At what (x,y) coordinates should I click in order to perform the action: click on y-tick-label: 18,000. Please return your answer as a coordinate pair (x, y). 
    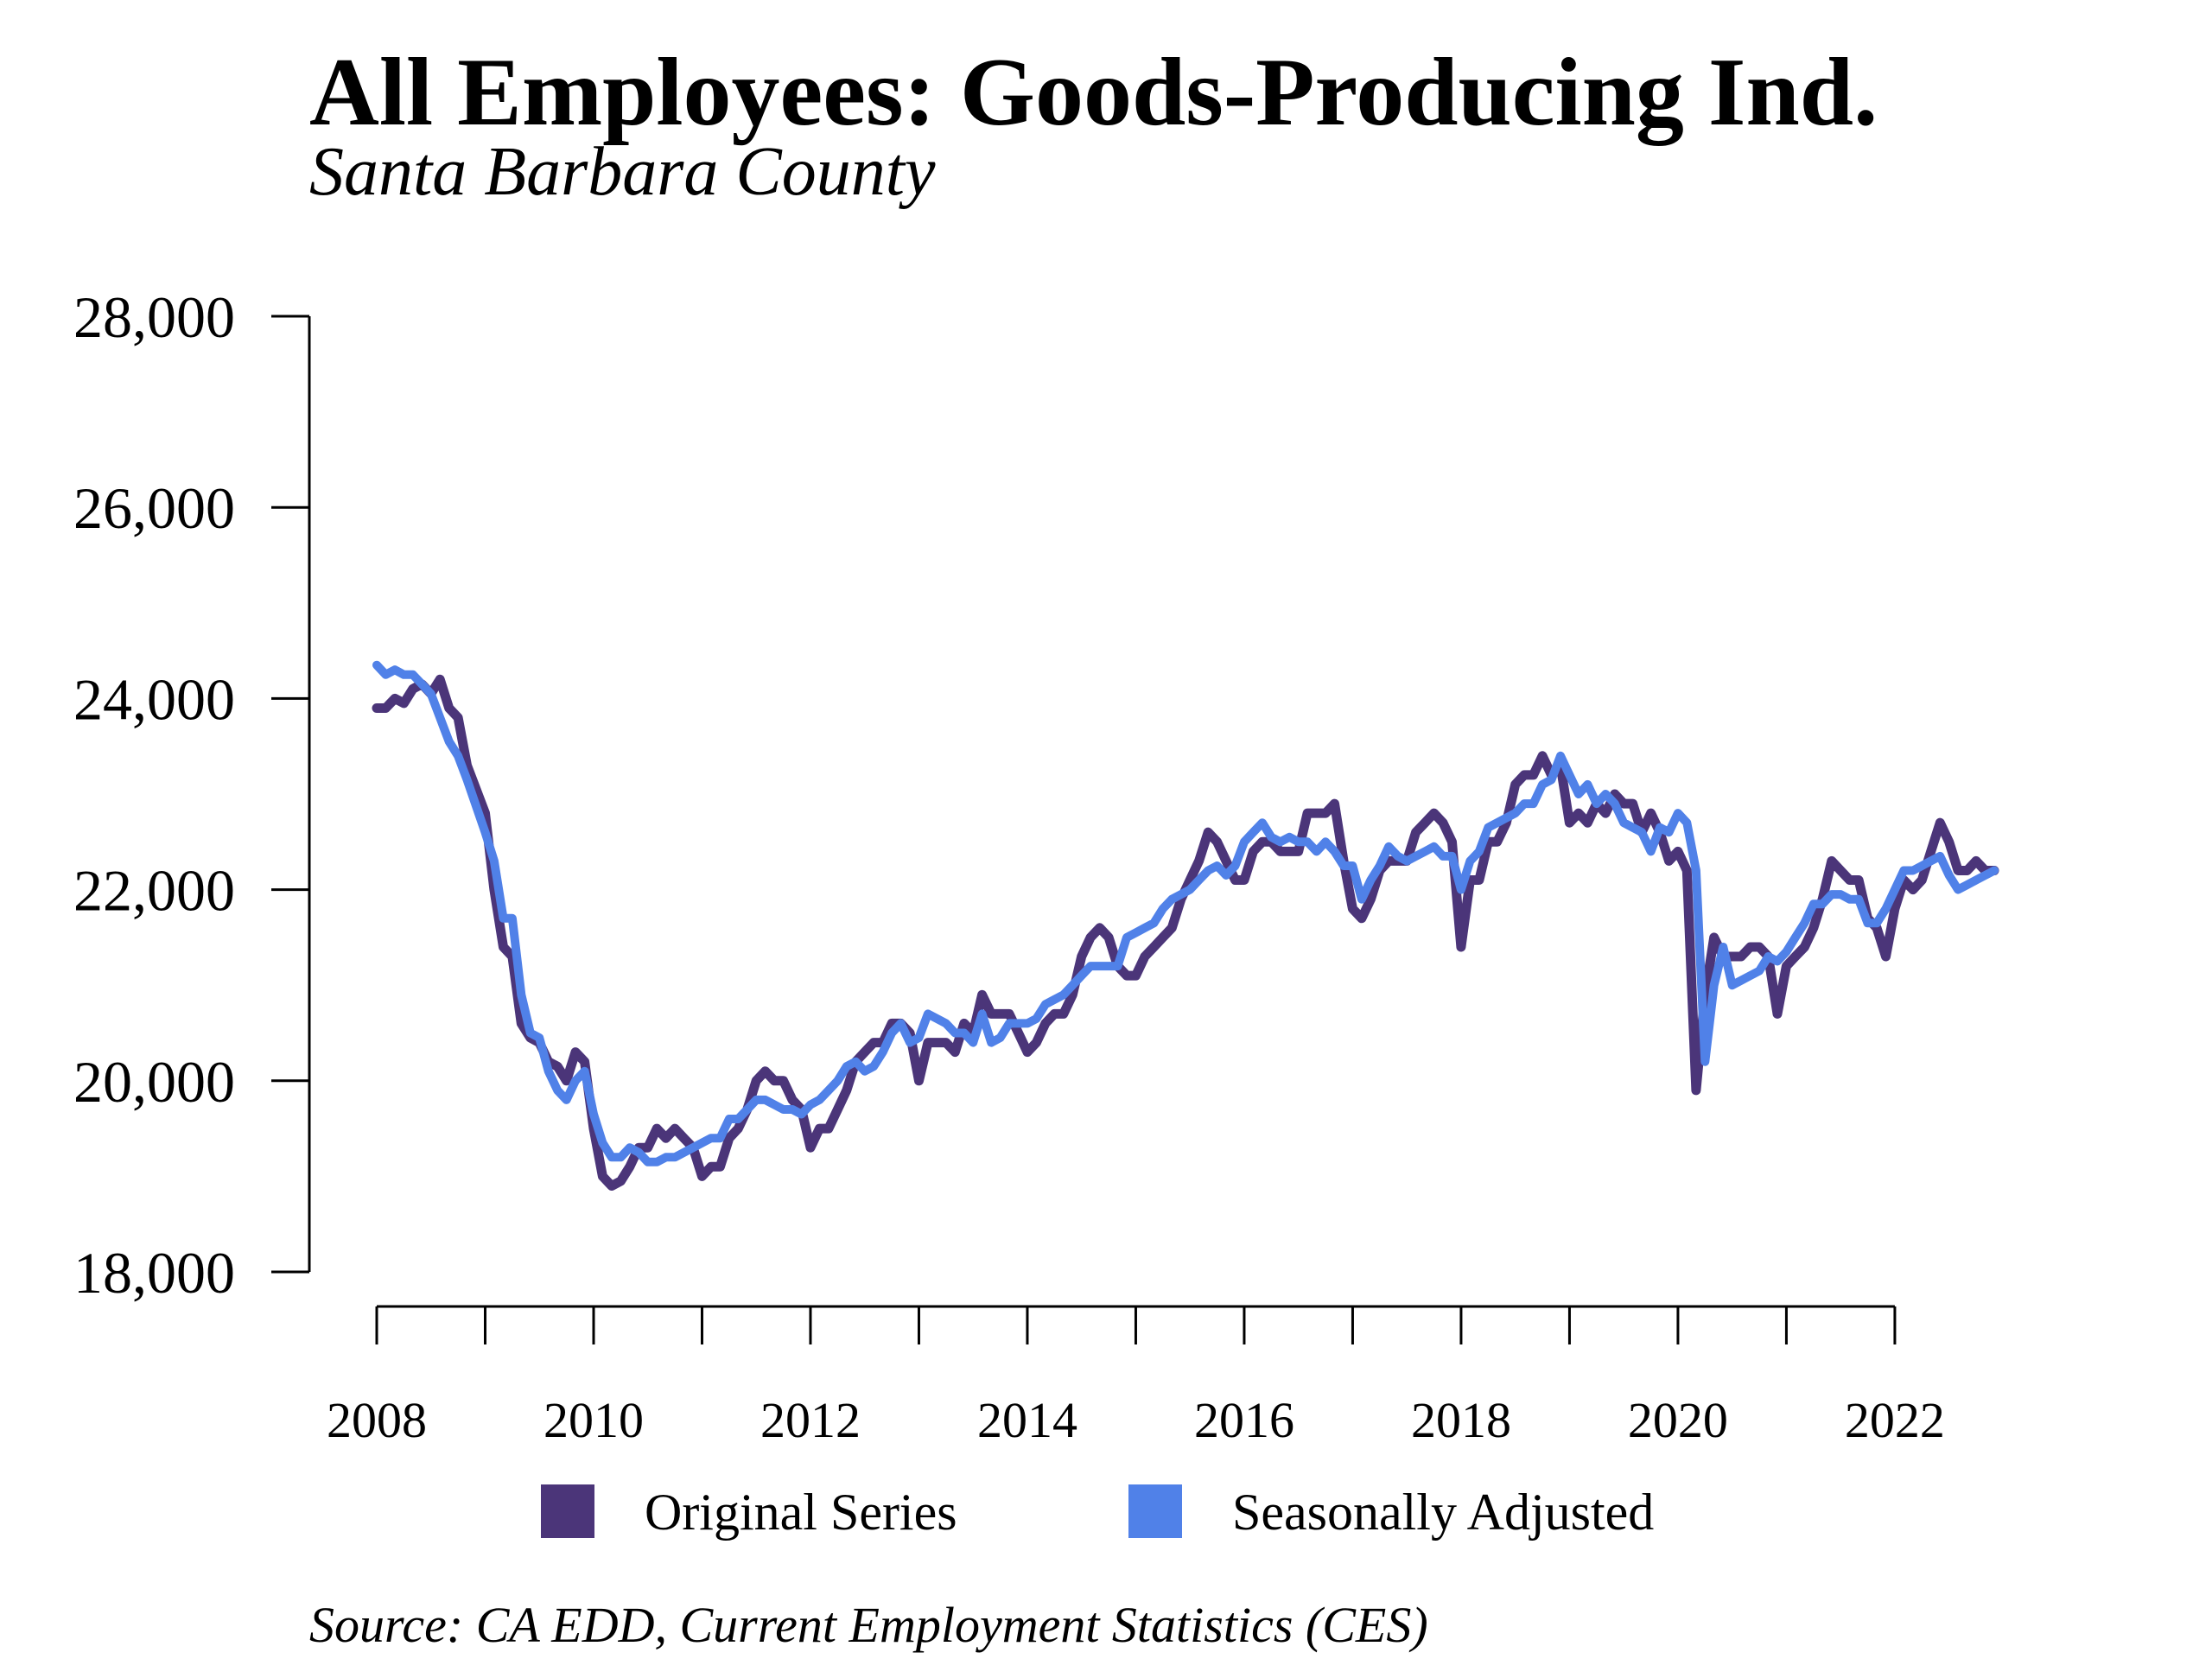
    Looking at the image, I should click on (154, 1273).